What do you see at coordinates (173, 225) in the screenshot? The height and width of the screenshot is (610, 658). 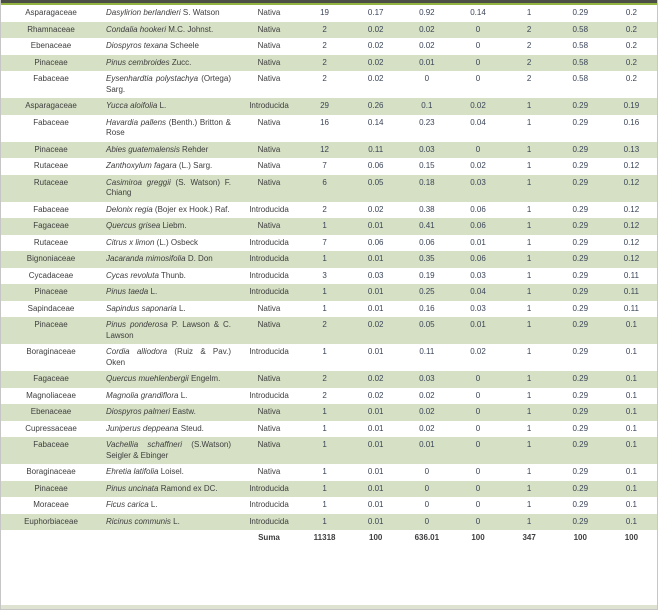 I see `species-author: Liebm.` at bounding box center [173, 225].